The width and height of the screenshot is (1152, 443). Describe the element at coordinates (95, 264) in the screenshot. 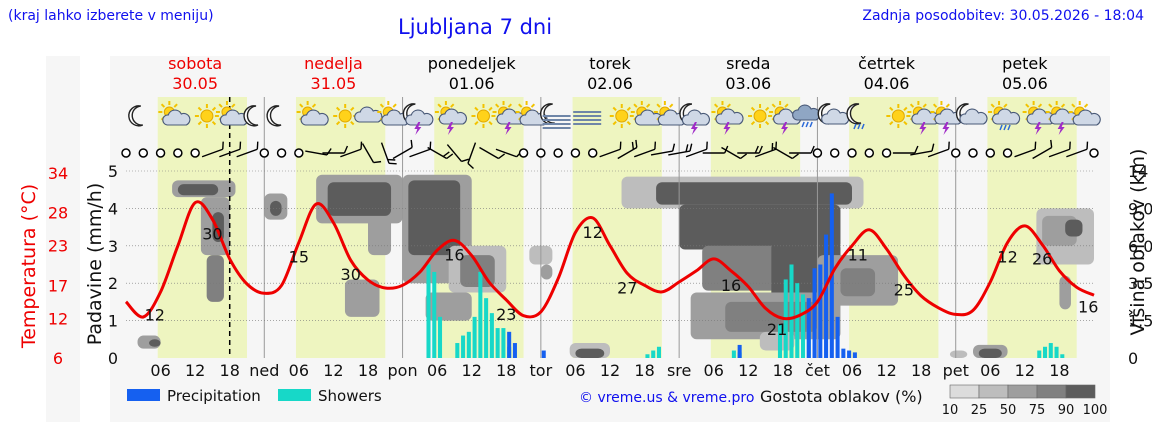

I see `precip-axis-title: Padavine (mm/h)` at that location.